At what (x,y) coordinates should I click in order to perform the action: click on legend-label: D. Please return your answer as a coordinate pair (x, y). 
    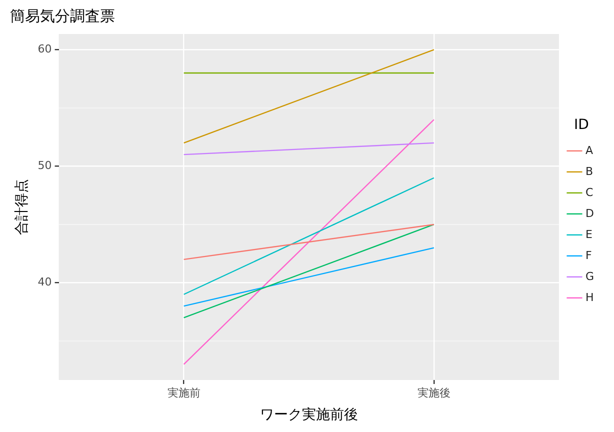
    Looking at the image, I should click on (589, 213).